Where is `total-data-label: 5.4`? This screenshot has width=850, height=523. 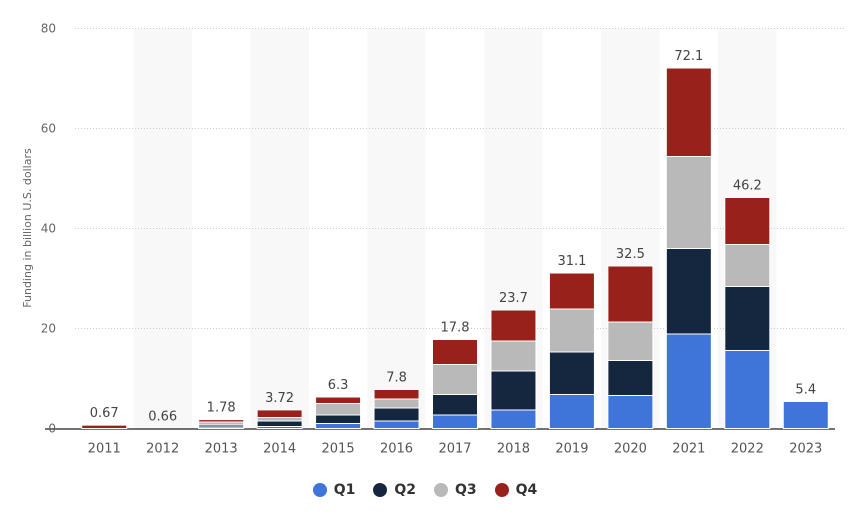 total-data-label: 5.4 is located at coordinates (805, 390).